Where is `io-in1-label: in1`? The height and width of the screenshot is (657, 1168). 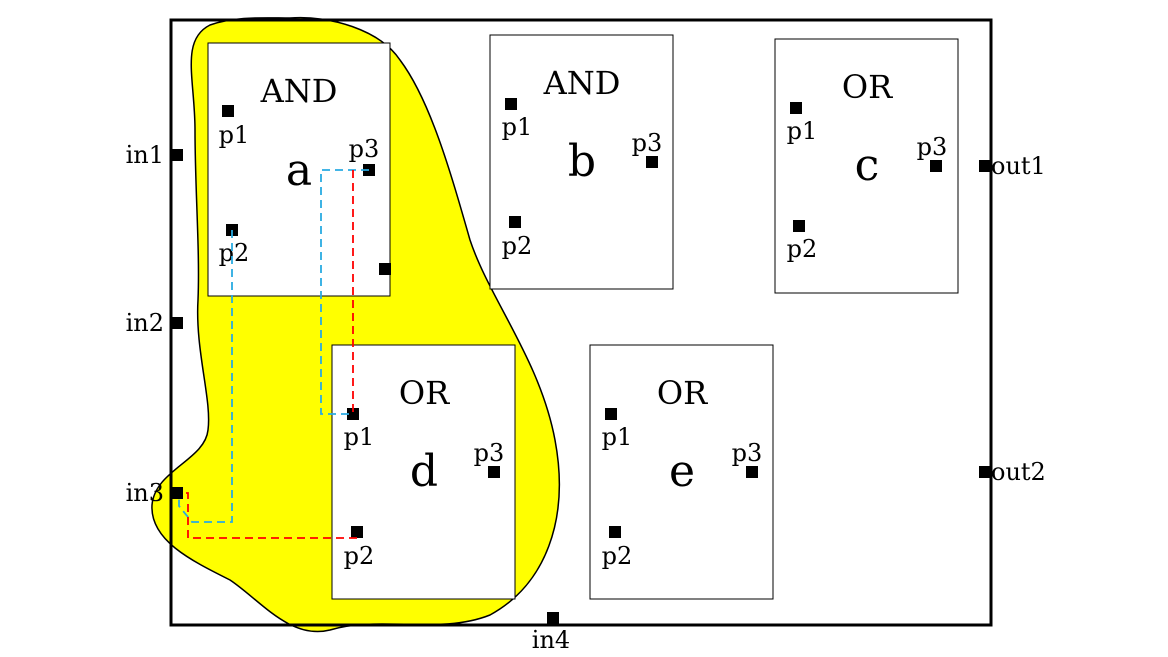 io-in1-label: in1 is located at coordinates (145, 155).